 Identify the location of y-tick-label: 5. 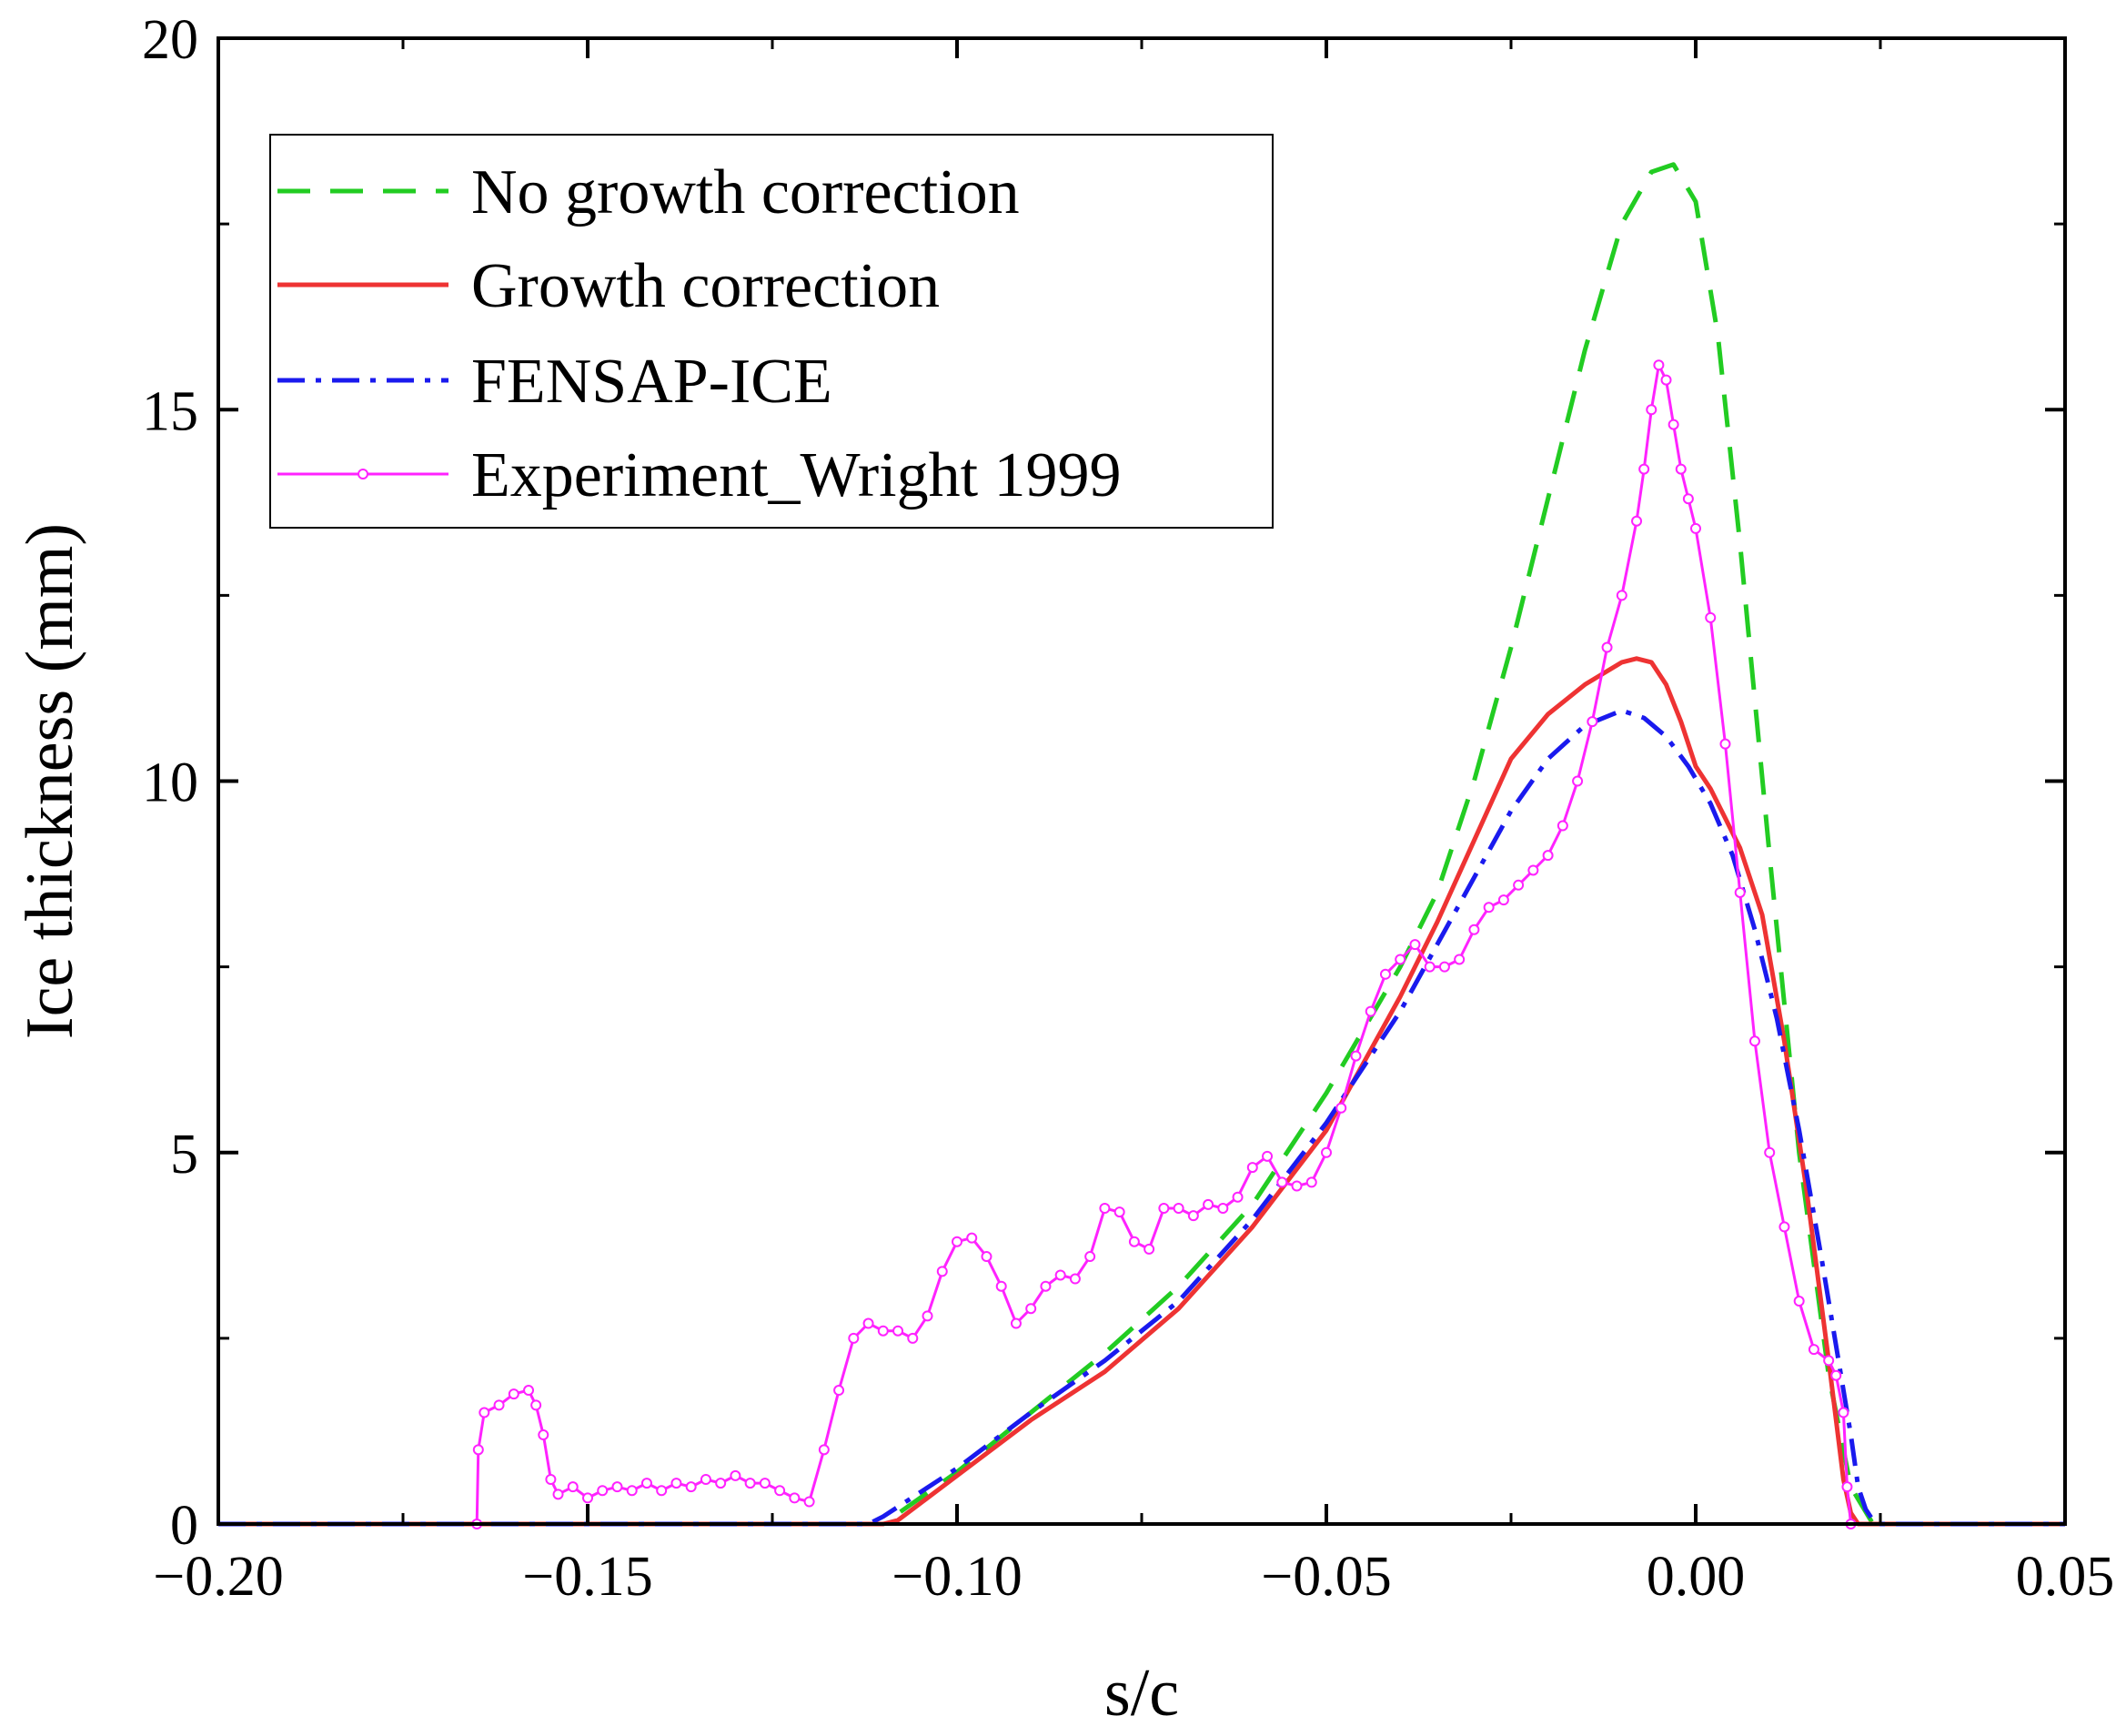
(184, 1155).